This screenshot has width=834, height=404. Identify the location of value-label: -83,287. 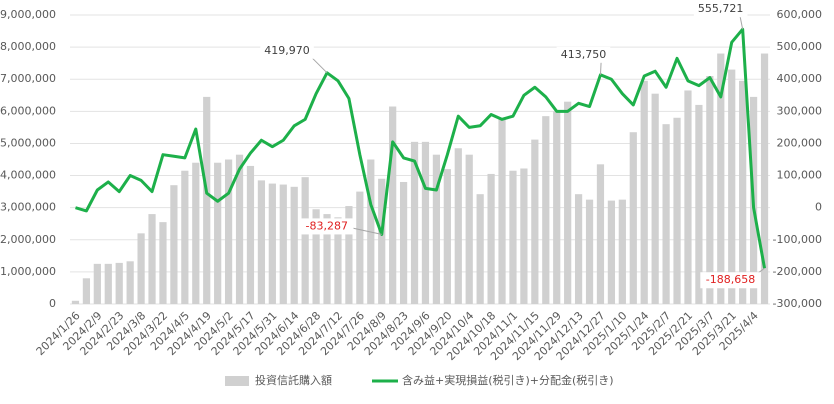
(326, 225).